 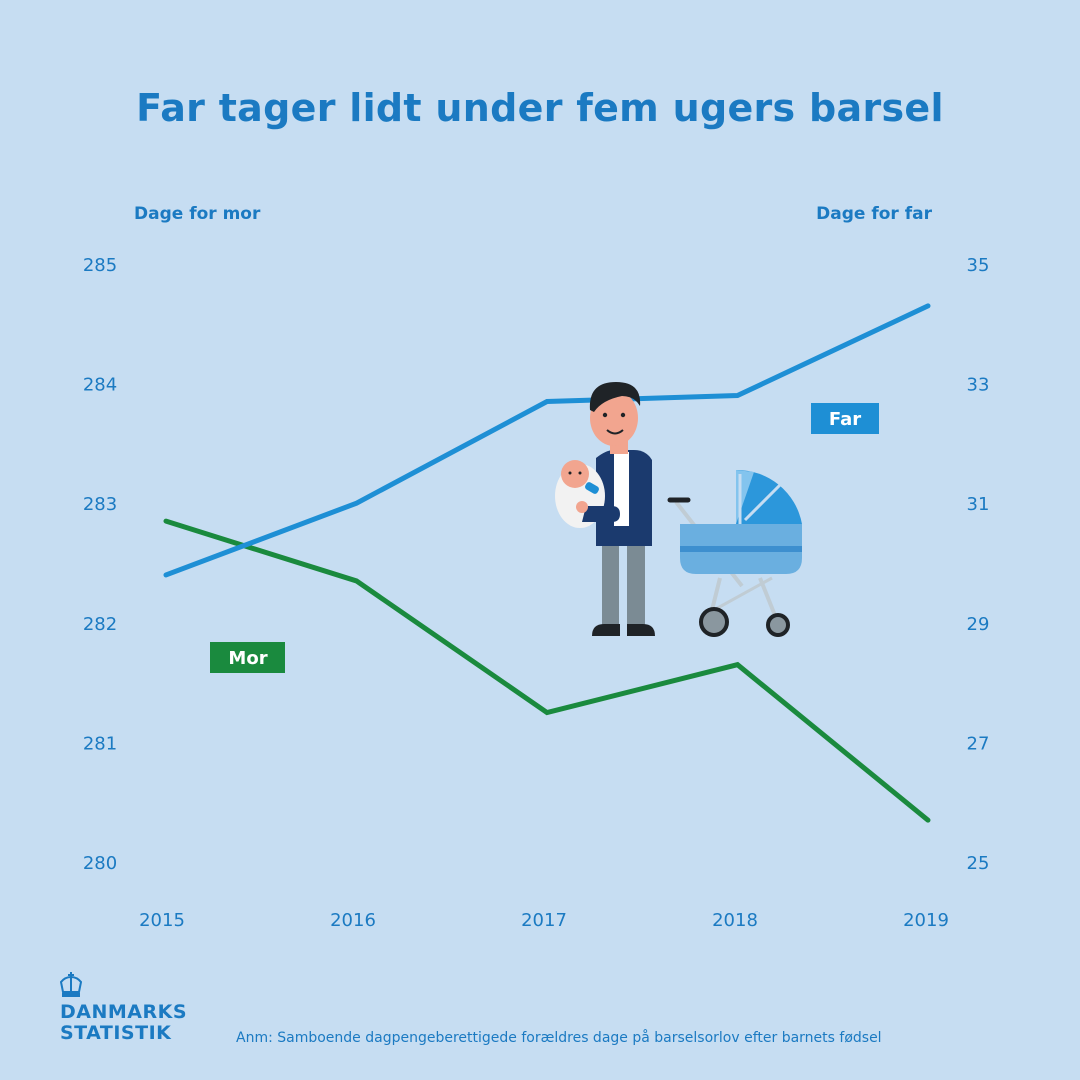 I want to click on x-tick-label: 2016, so click(x=353, y=920).